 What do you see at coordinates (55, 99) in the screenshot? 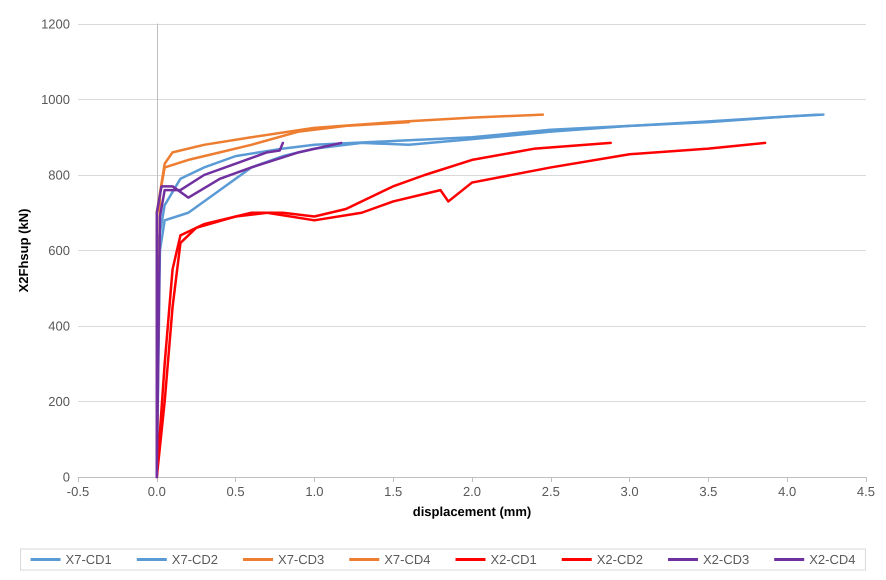
I see `y-tick-label: 1000` at bounding box center [55, 99].